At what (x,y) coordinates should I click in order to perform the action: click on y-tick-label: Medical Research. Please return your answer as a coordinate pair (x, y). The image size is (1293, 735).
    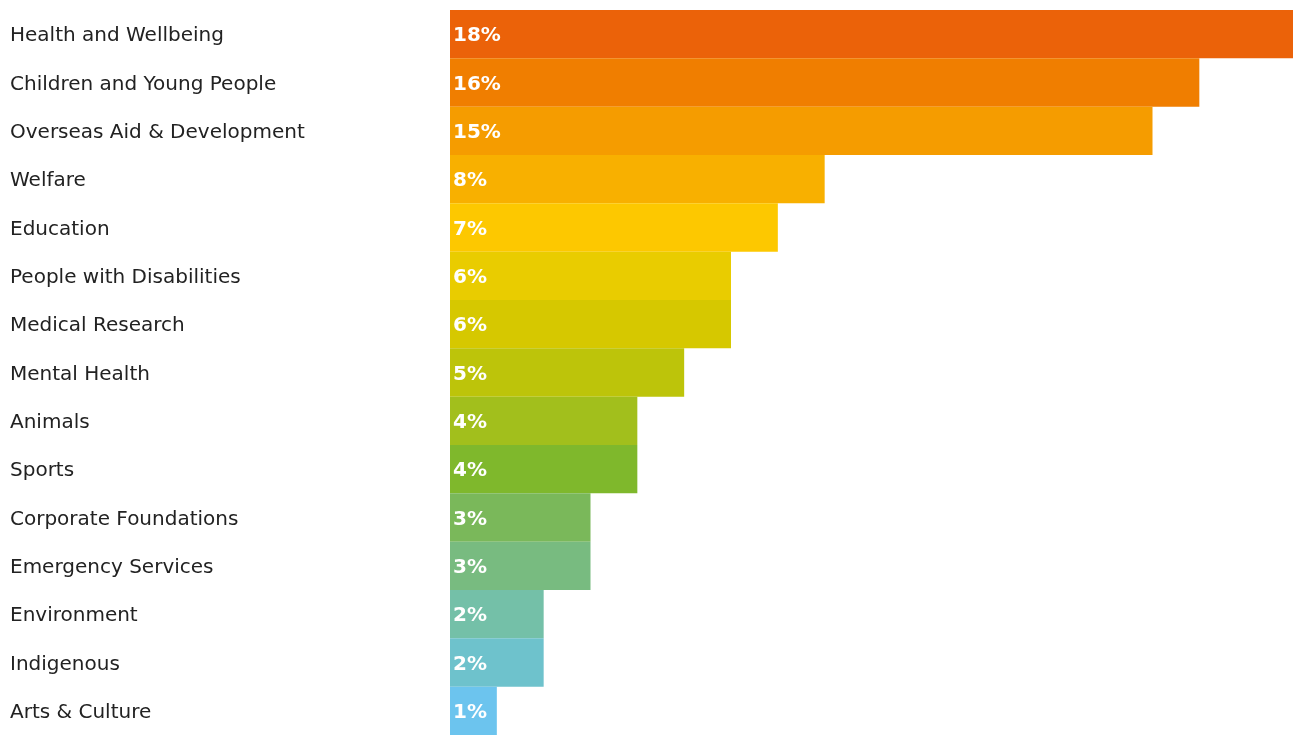
    Looking at the image, I should click on (97, 324).